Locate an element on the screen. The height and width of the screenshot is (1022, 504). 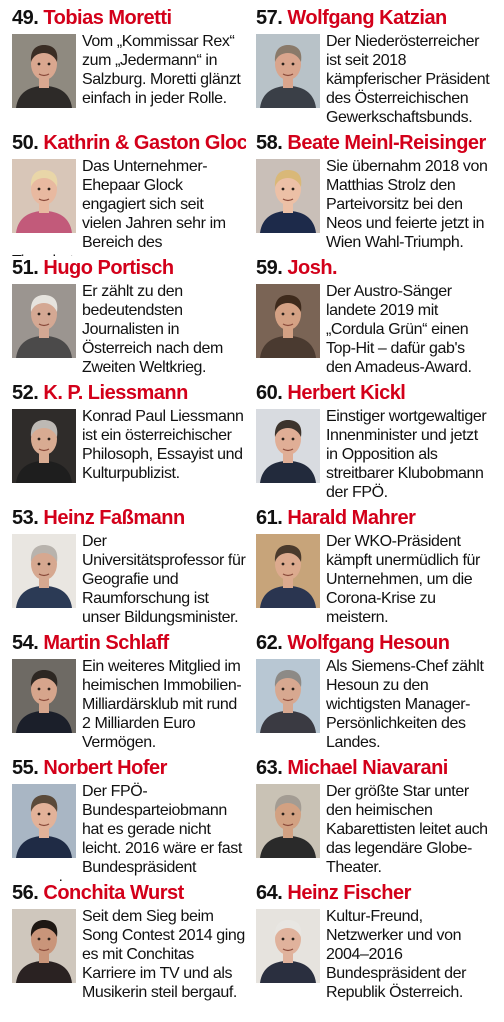
rank-number: 59. is located at coordinates (269, 268).